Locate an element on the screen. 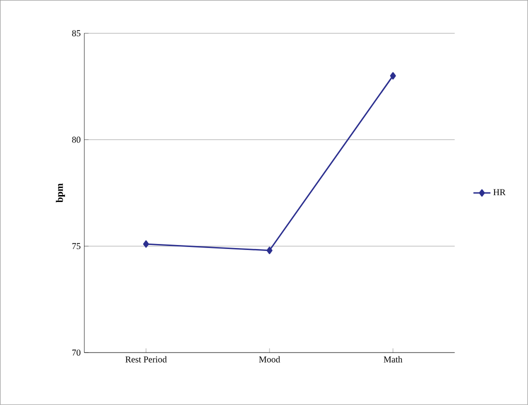 The height and width of the screenshot is (405, 528). y-tick-label: 80 is located at coordinates (76, 139).